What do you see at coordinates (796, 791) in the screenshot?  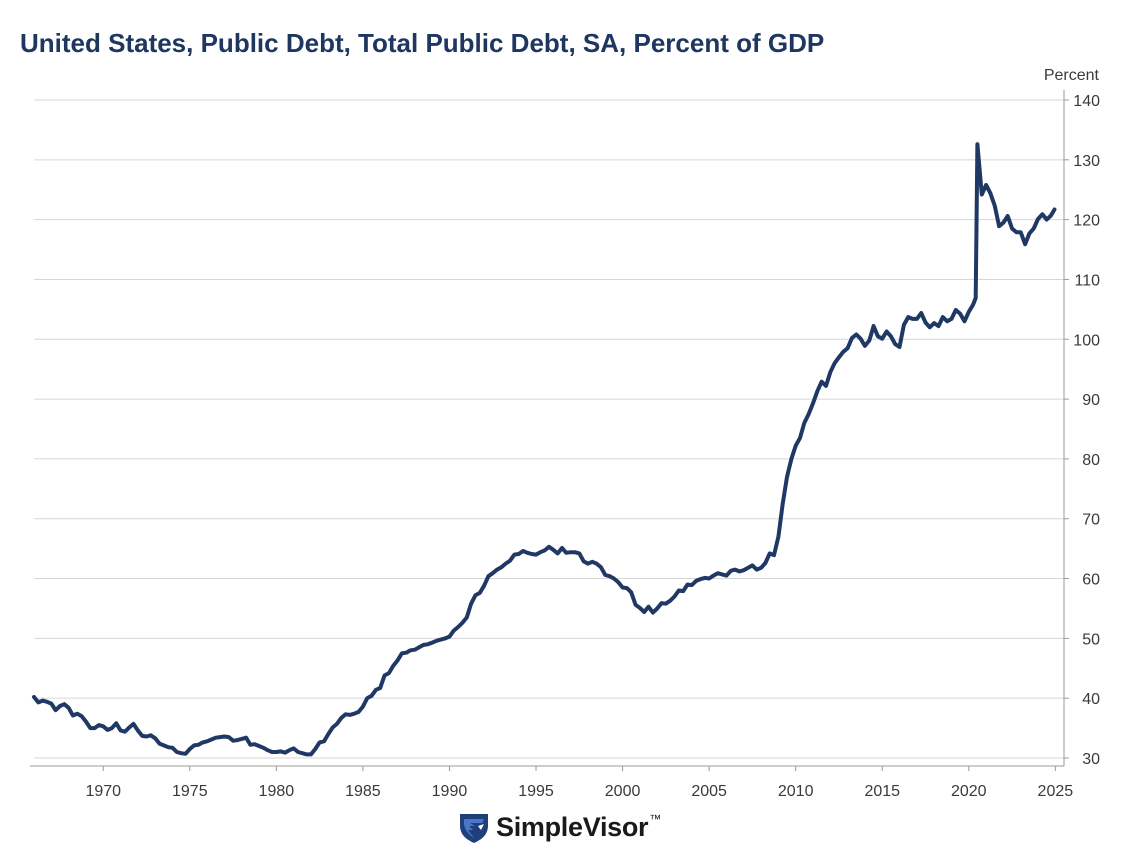 I see `x-tick-label: 2010` at bounding box center [796, 791].